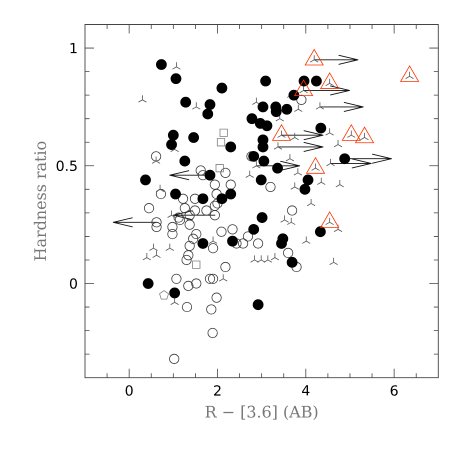  Describe the element at coordinates (394, 390) in the screenshot. I see `x-tick-label: 6` at that location.